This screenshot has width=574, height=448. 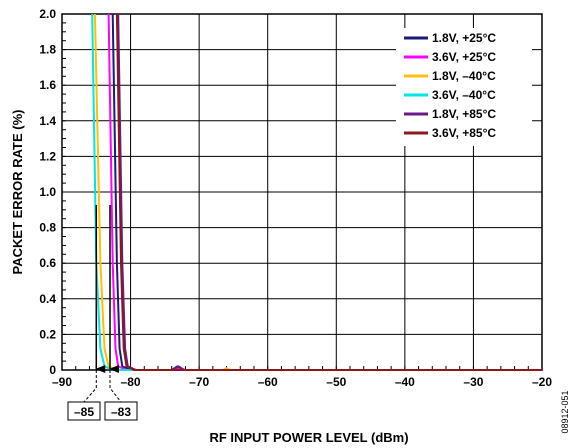 What do you see at coordinates (47, 299) in the screenshot?
I see `y-tick-label: 0.4` at bounding box center [47, 299].